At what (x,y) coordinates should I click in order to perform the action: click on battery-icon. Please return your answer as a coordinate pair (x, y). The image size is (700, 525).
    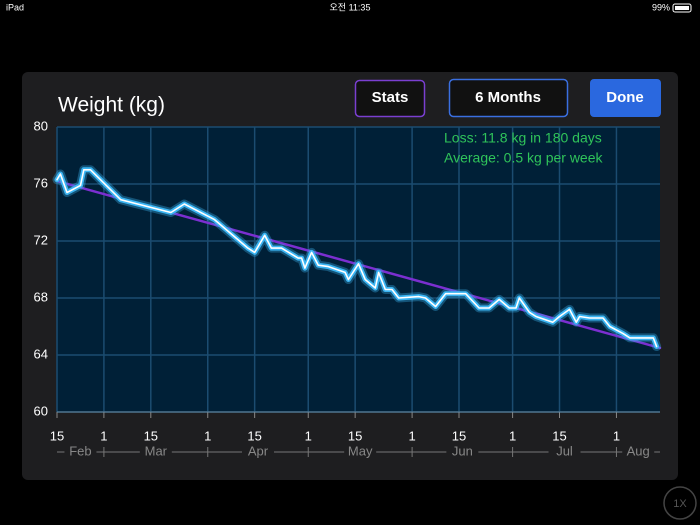
    Looking at the image, I should click on (682, 8).